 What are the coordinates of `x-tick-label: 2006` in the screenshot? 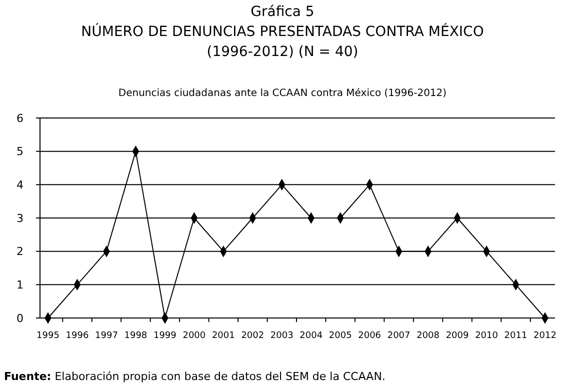 It's located at (370, 336).